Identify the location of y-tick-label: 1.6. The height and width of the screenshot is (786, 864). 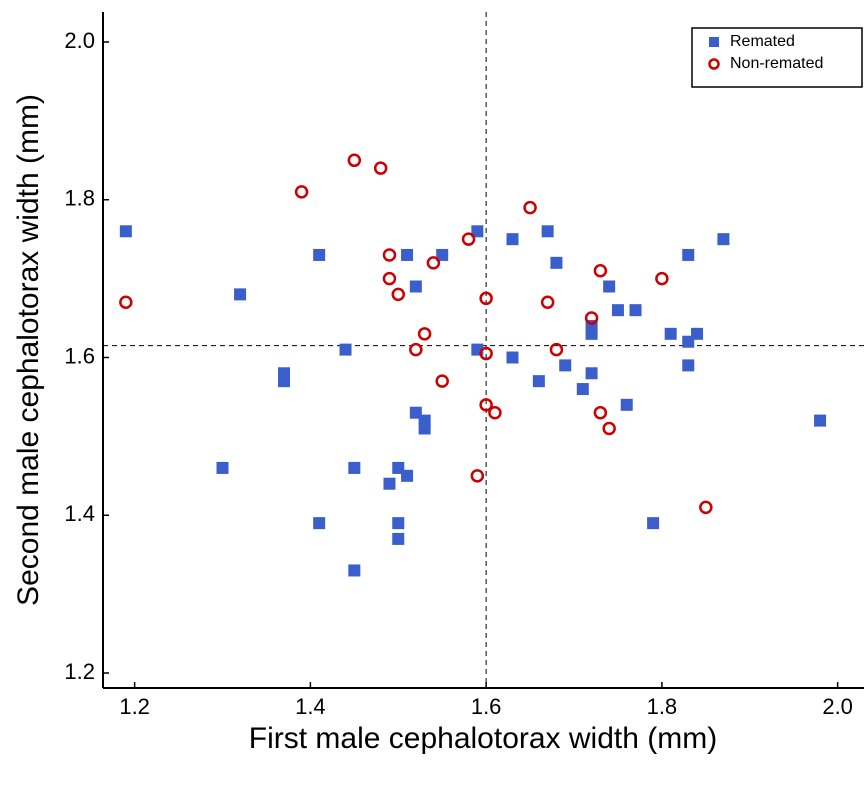
(79, 355).